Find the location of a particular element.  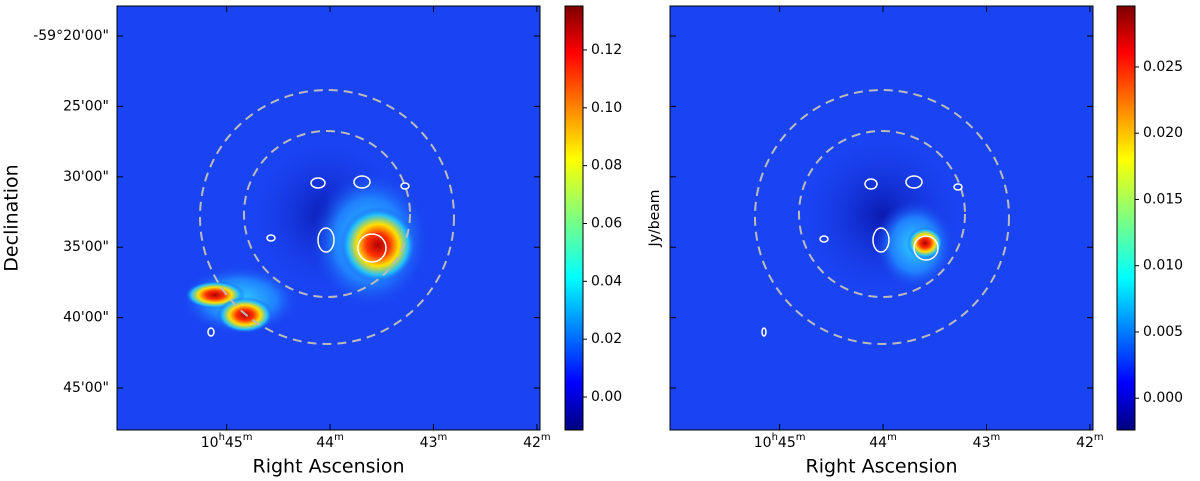

y-axis-label: Declination is located at coordinates (12, 217).